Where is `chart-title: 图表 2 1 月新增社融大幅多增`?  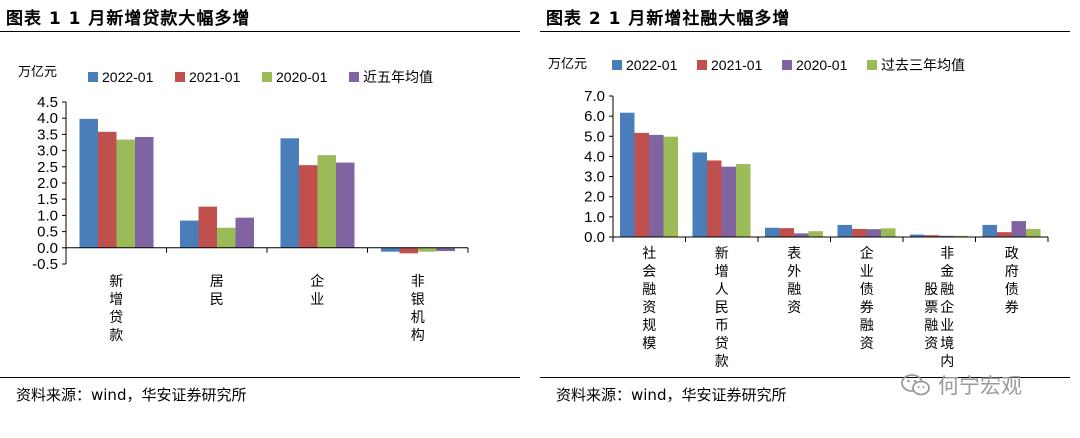
chart-title: 图表 2 1 月新增社融大幅多增 is located at coordinates (668, 19).